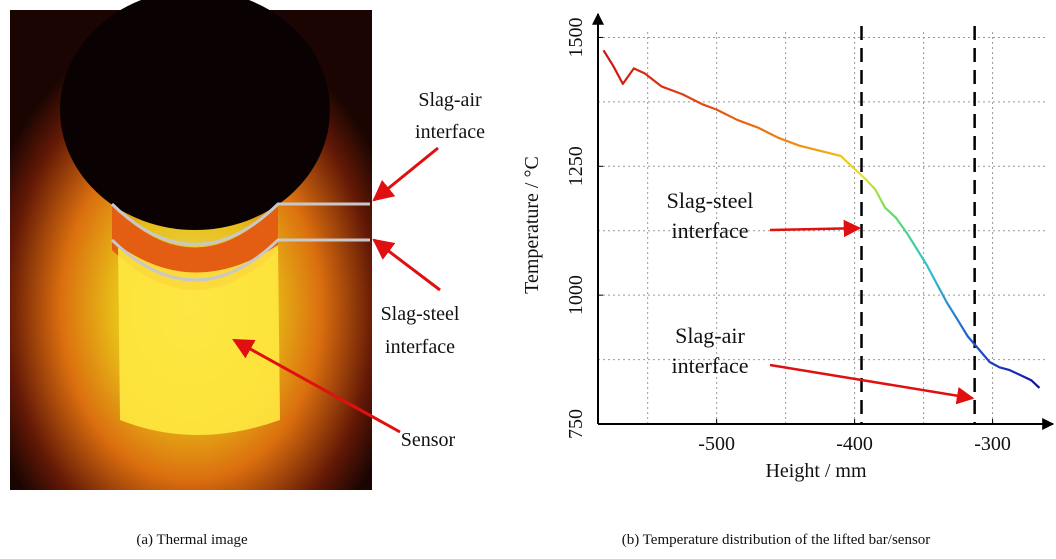  Describe the element at coordinates (576, 166) in the screenshot. I see `y-tick-label: 1250` at that location.